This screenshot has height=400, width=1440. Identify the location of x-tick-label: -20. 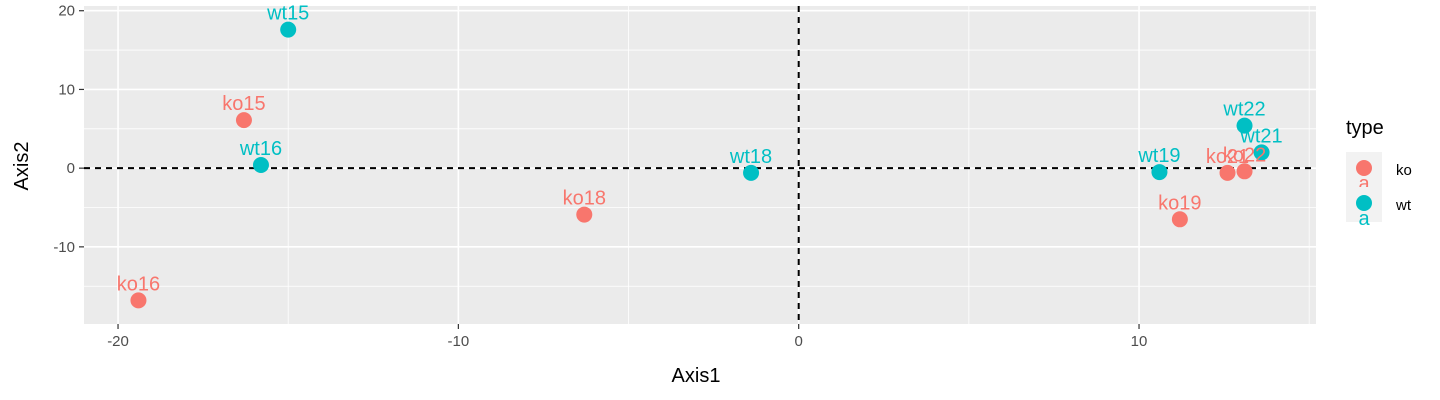
(118, 341).